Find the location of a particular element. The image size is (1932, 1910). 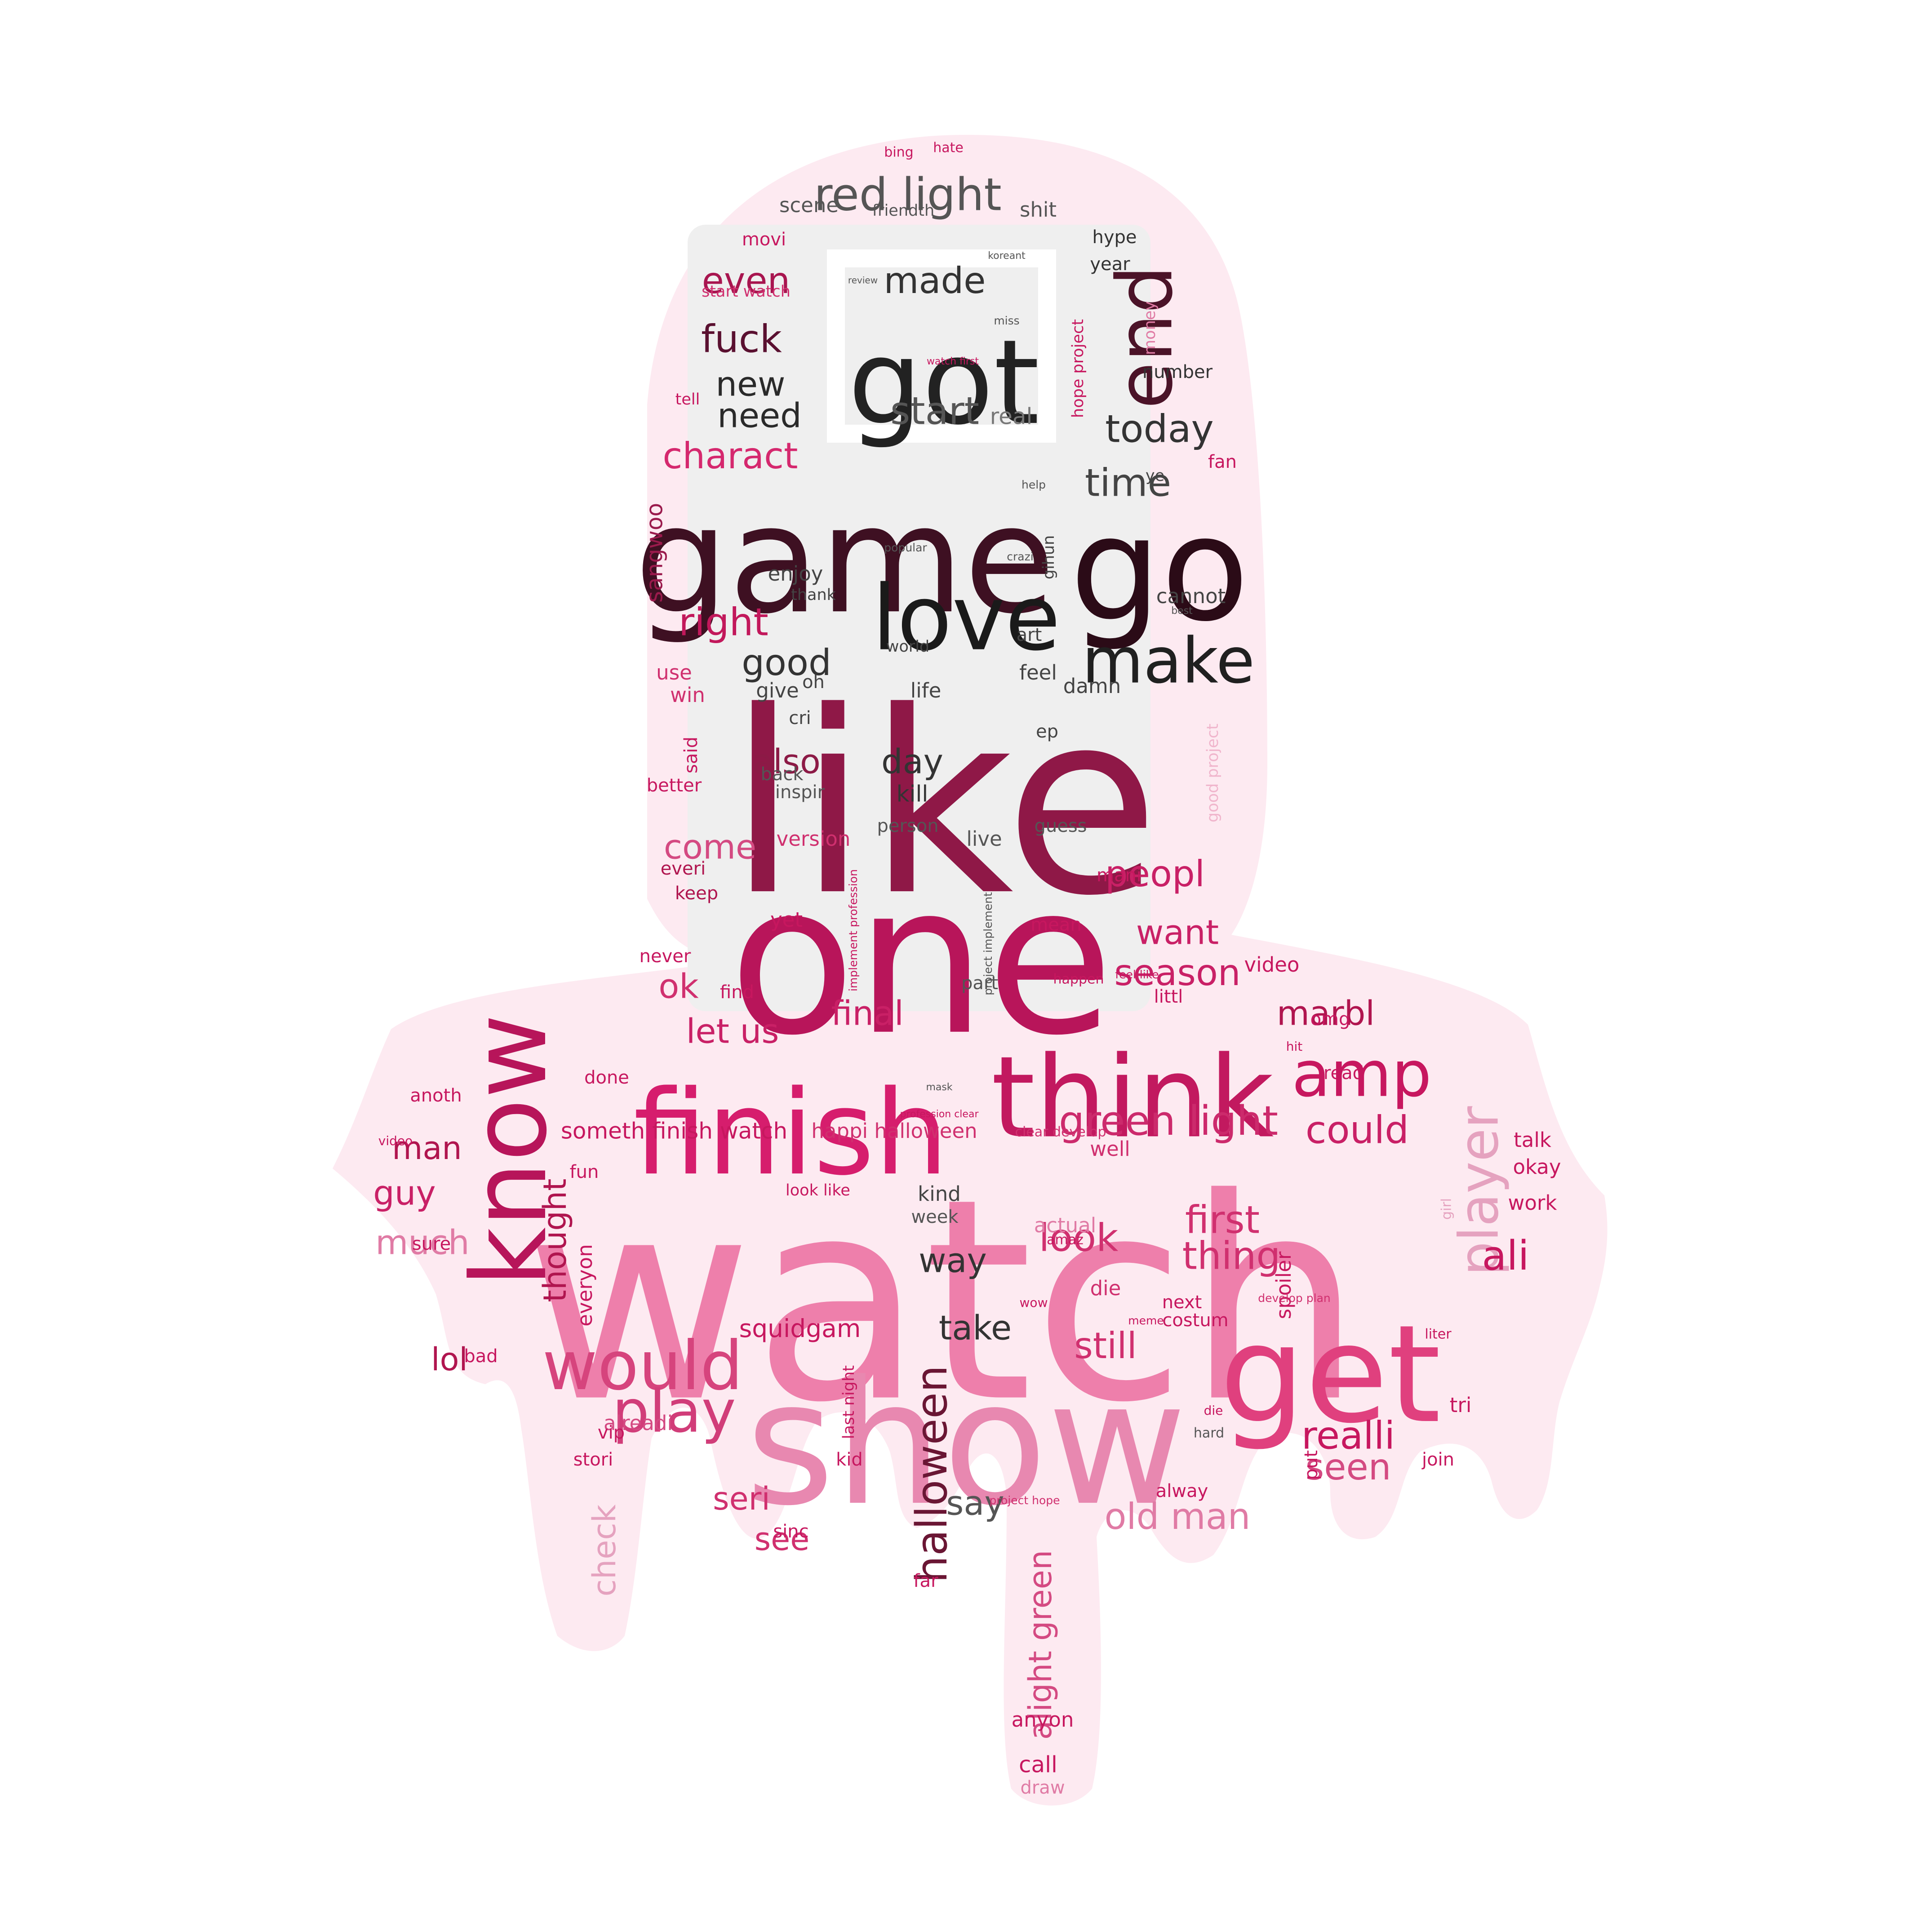

cloud-word: stori is located at coordinates (593, 1459).